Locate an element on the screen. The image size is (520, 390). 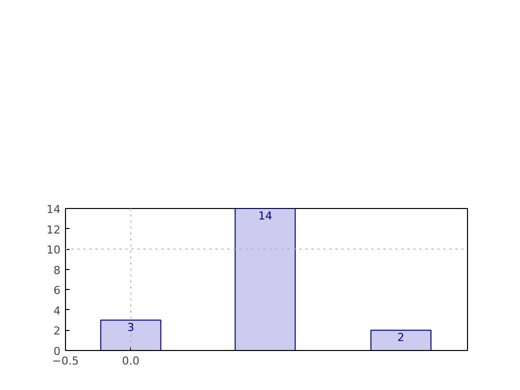
y-tick-label: 6 is located at coordinates (57, 291).